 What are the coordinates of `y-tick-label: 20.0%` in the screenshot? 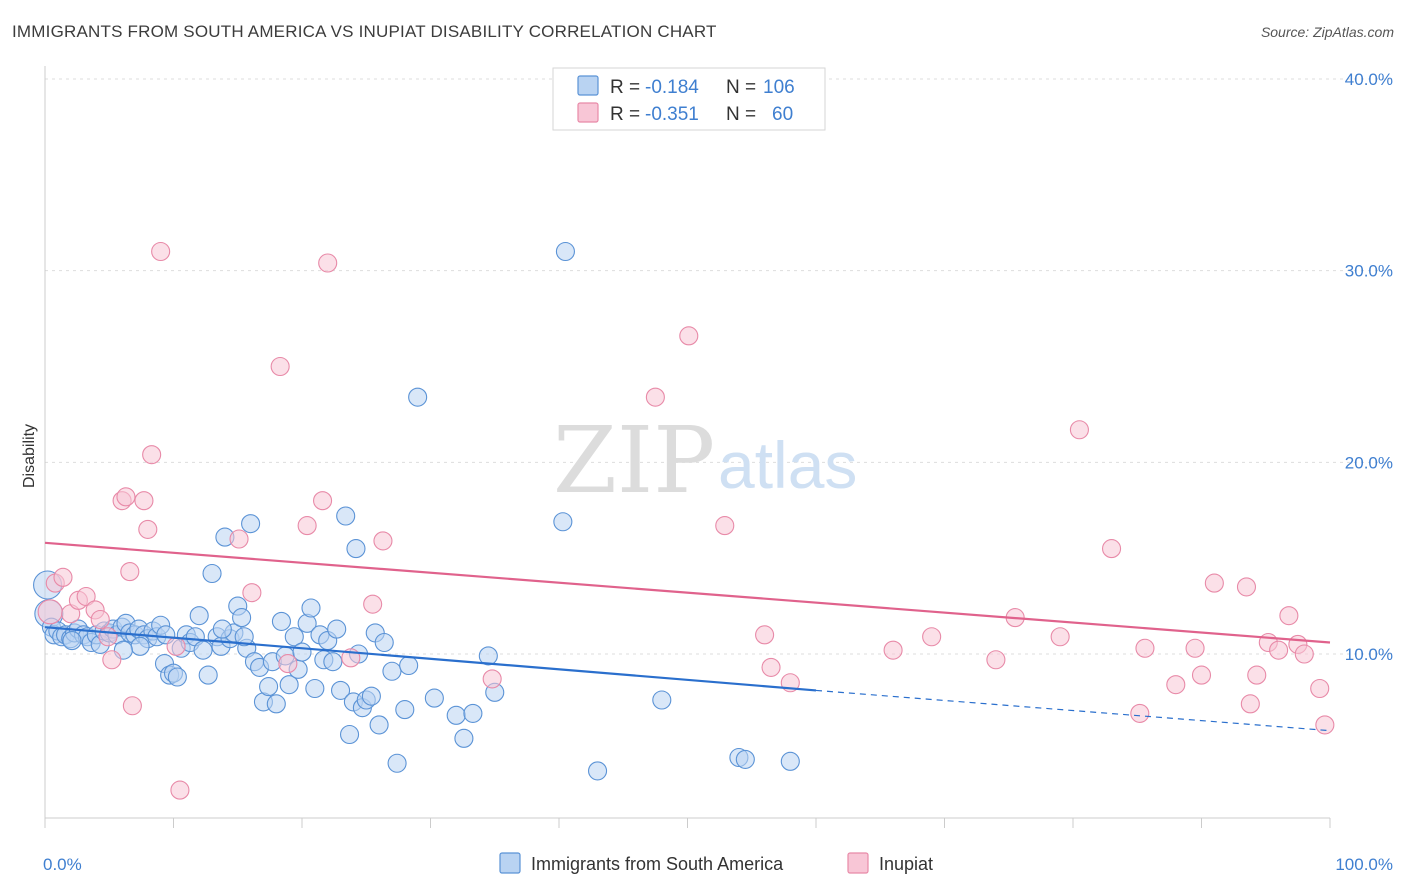 It's located at (1369, 462).